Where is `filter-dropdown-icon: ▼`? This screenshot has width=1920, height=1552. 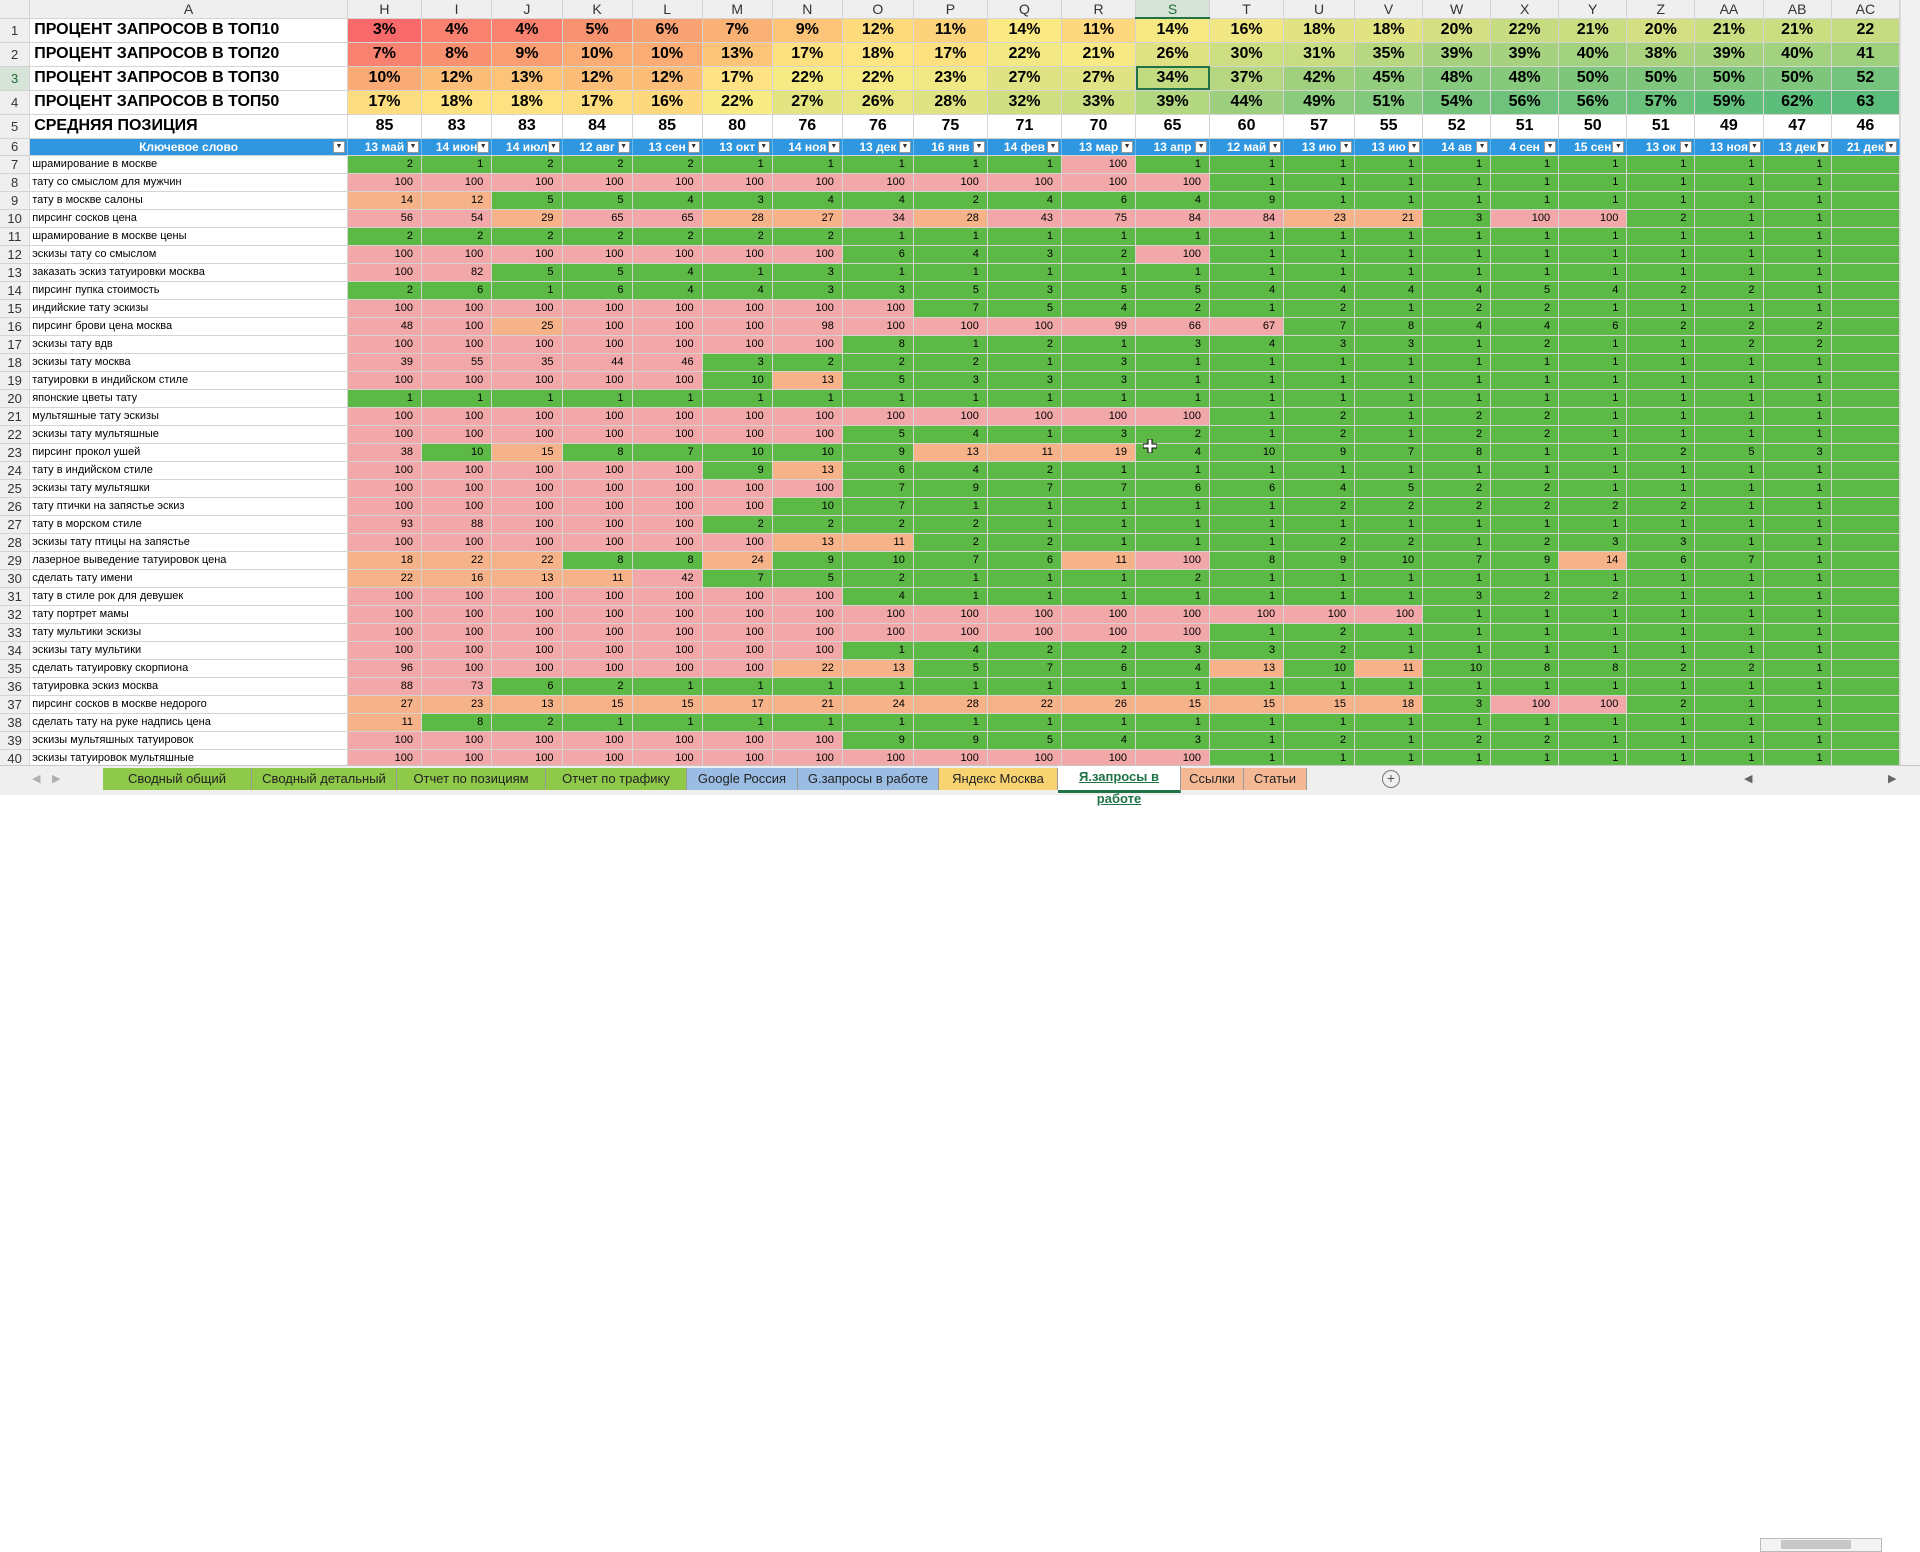 filter-dropdown-icon: ▼ is located at coordinates (553, 146).